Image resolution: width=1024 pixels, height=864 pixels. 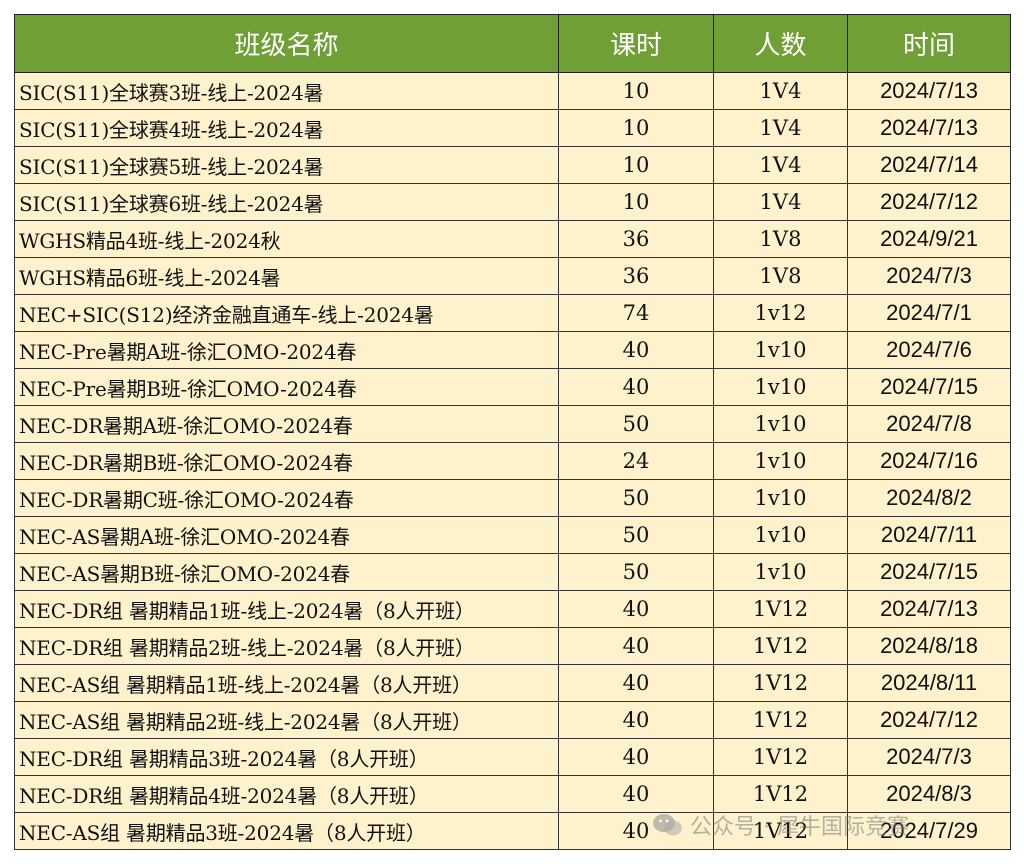 I want to click on watermark: 公众号 · 犀牛国际竞赛, so click(x=780, y=825).